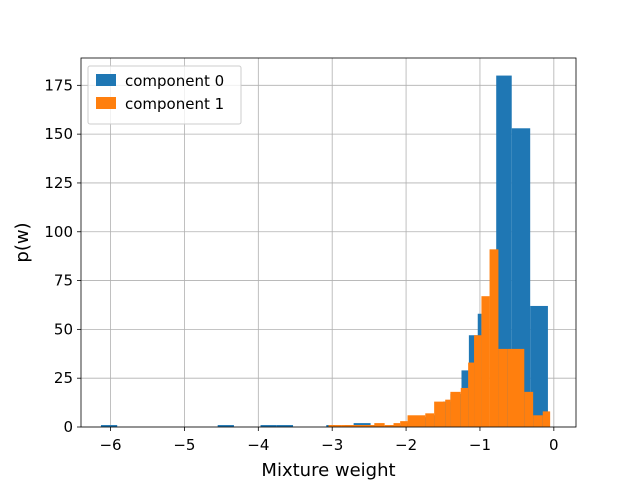 Image resolution: width=640 pixels, height=480 pixels. I want to click on y-tick-label: 100, so click(58, 232).